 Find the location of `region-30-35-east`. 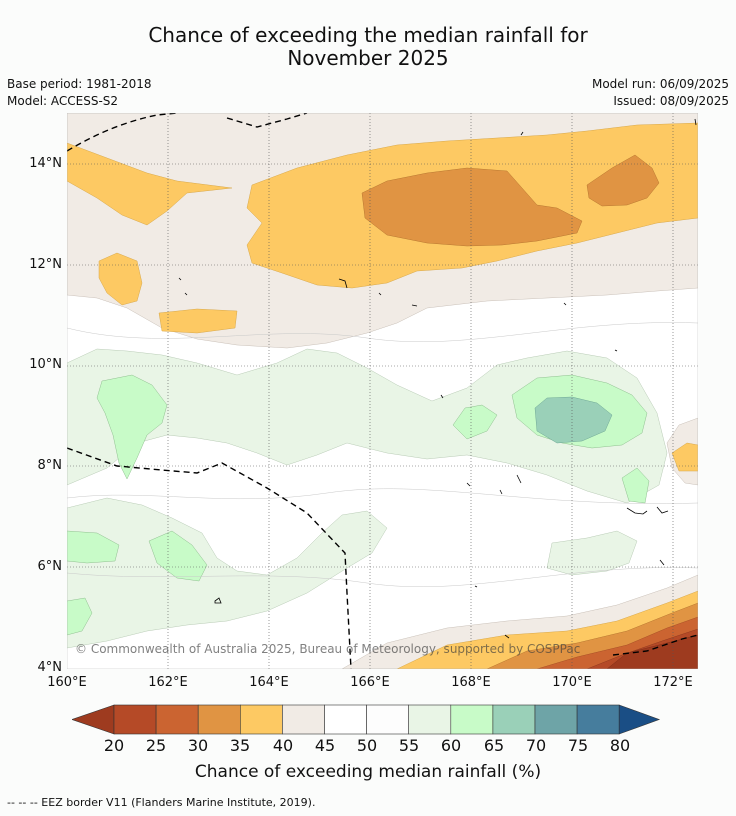

region-30-35-east is located at coordinates (623, 180).